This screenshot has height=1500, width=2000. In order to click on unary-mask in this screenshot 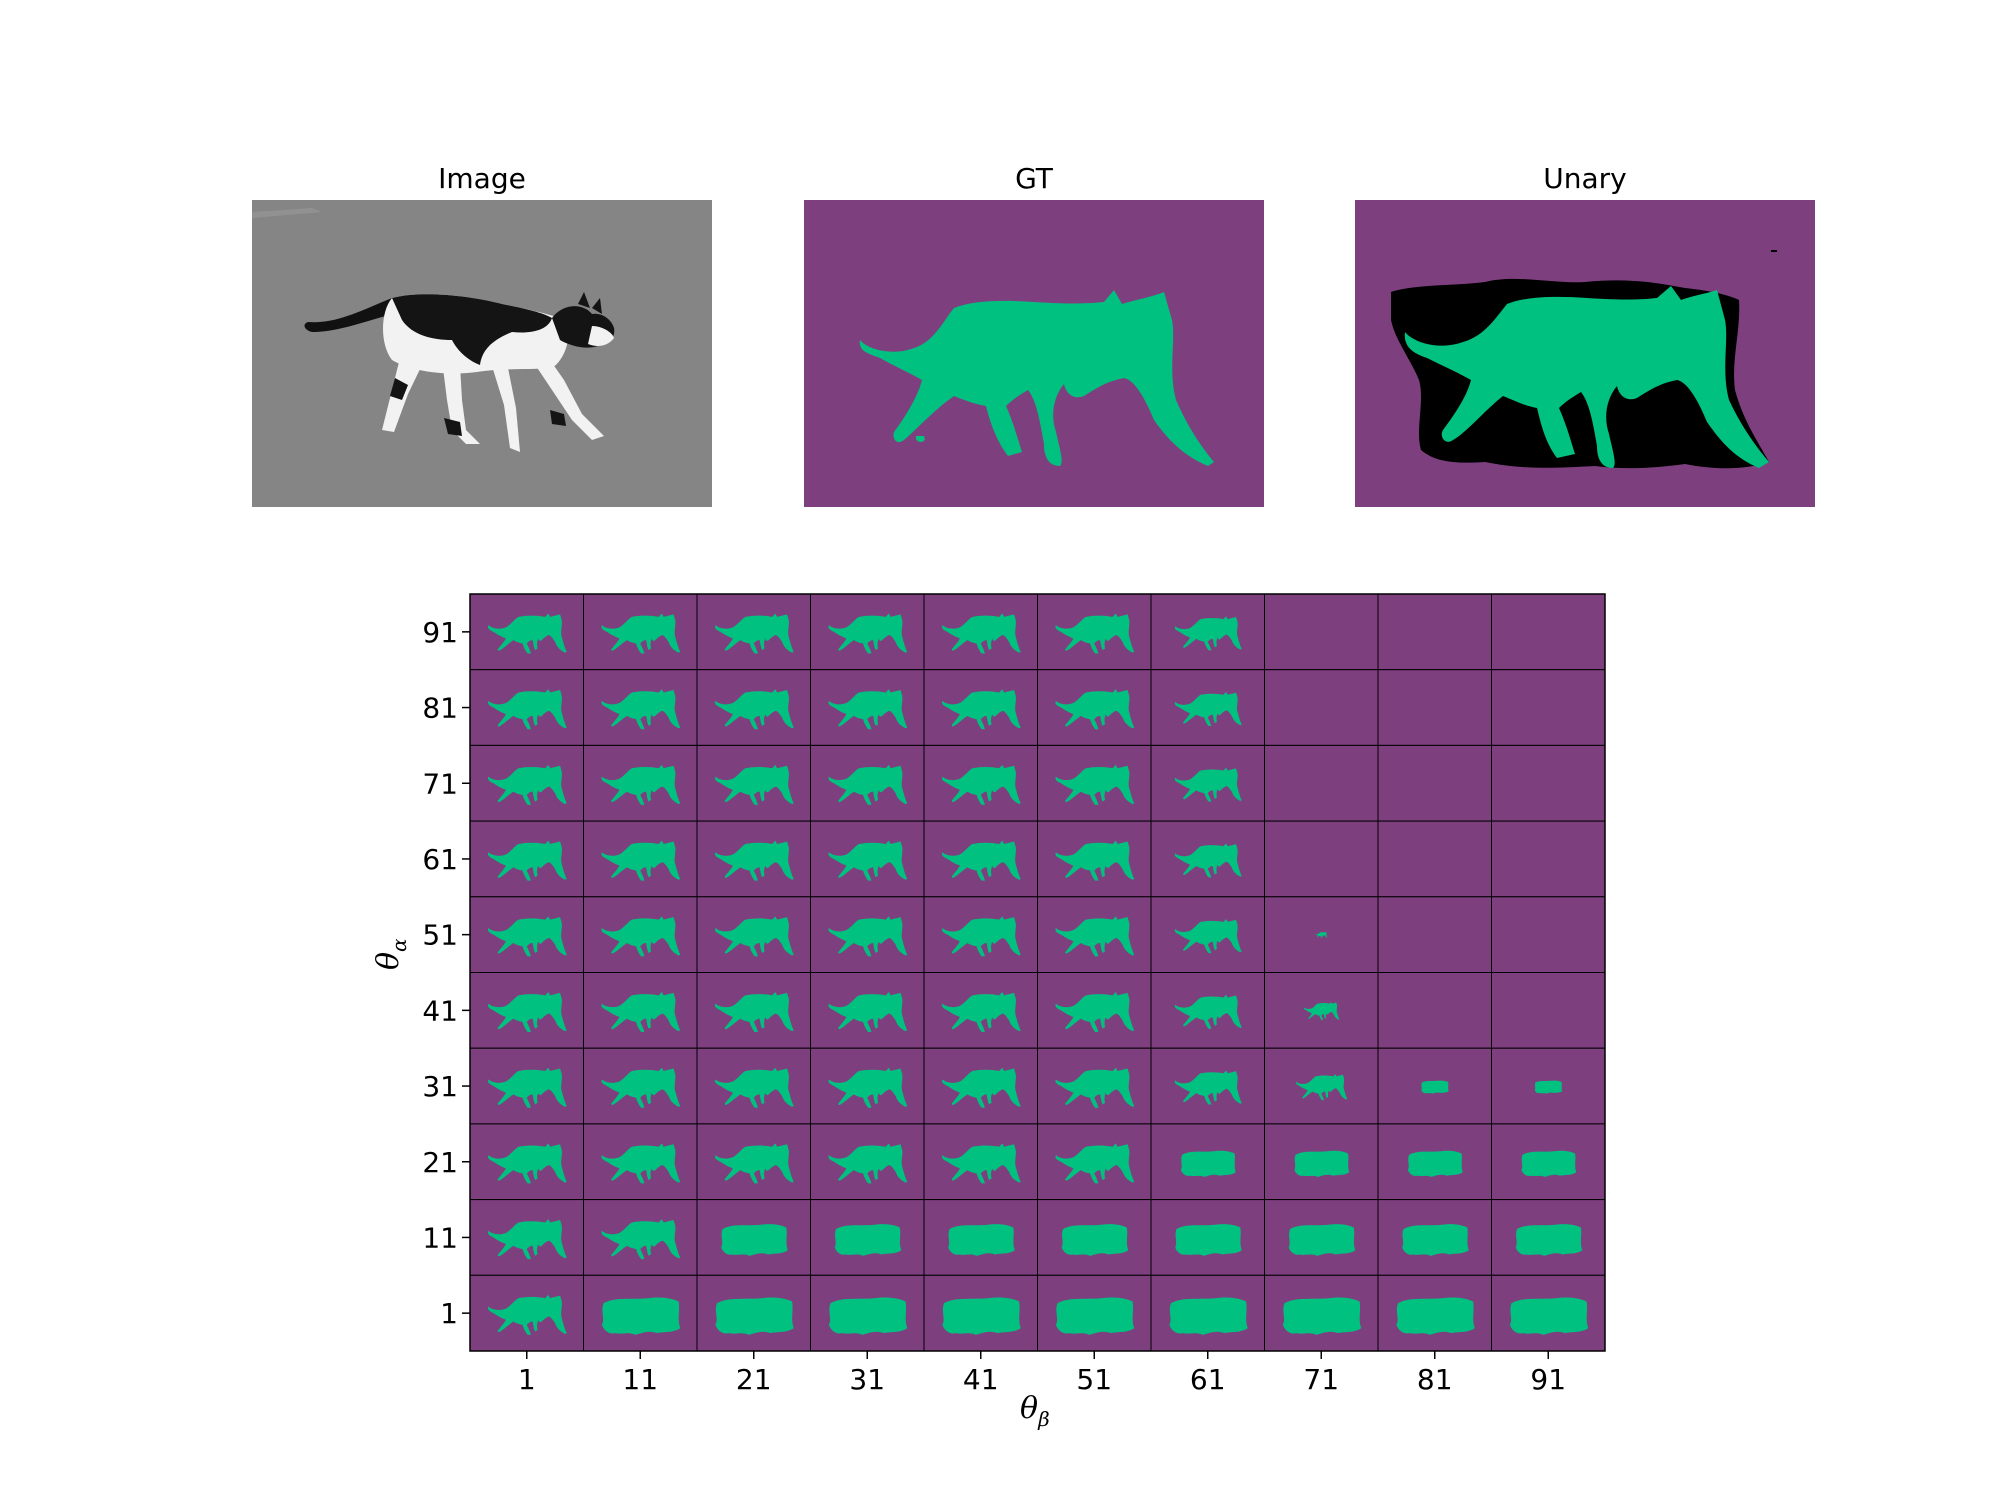, I will do `click(1585, 353)`.